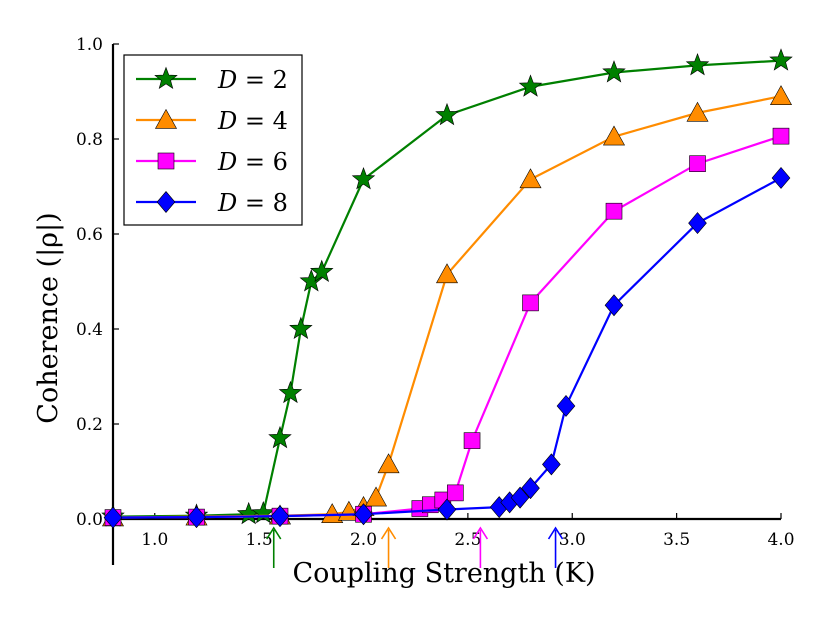 This screenshot has height=623, width=830. I want to click on x-tick-label: 4.0, so click(780, 540).